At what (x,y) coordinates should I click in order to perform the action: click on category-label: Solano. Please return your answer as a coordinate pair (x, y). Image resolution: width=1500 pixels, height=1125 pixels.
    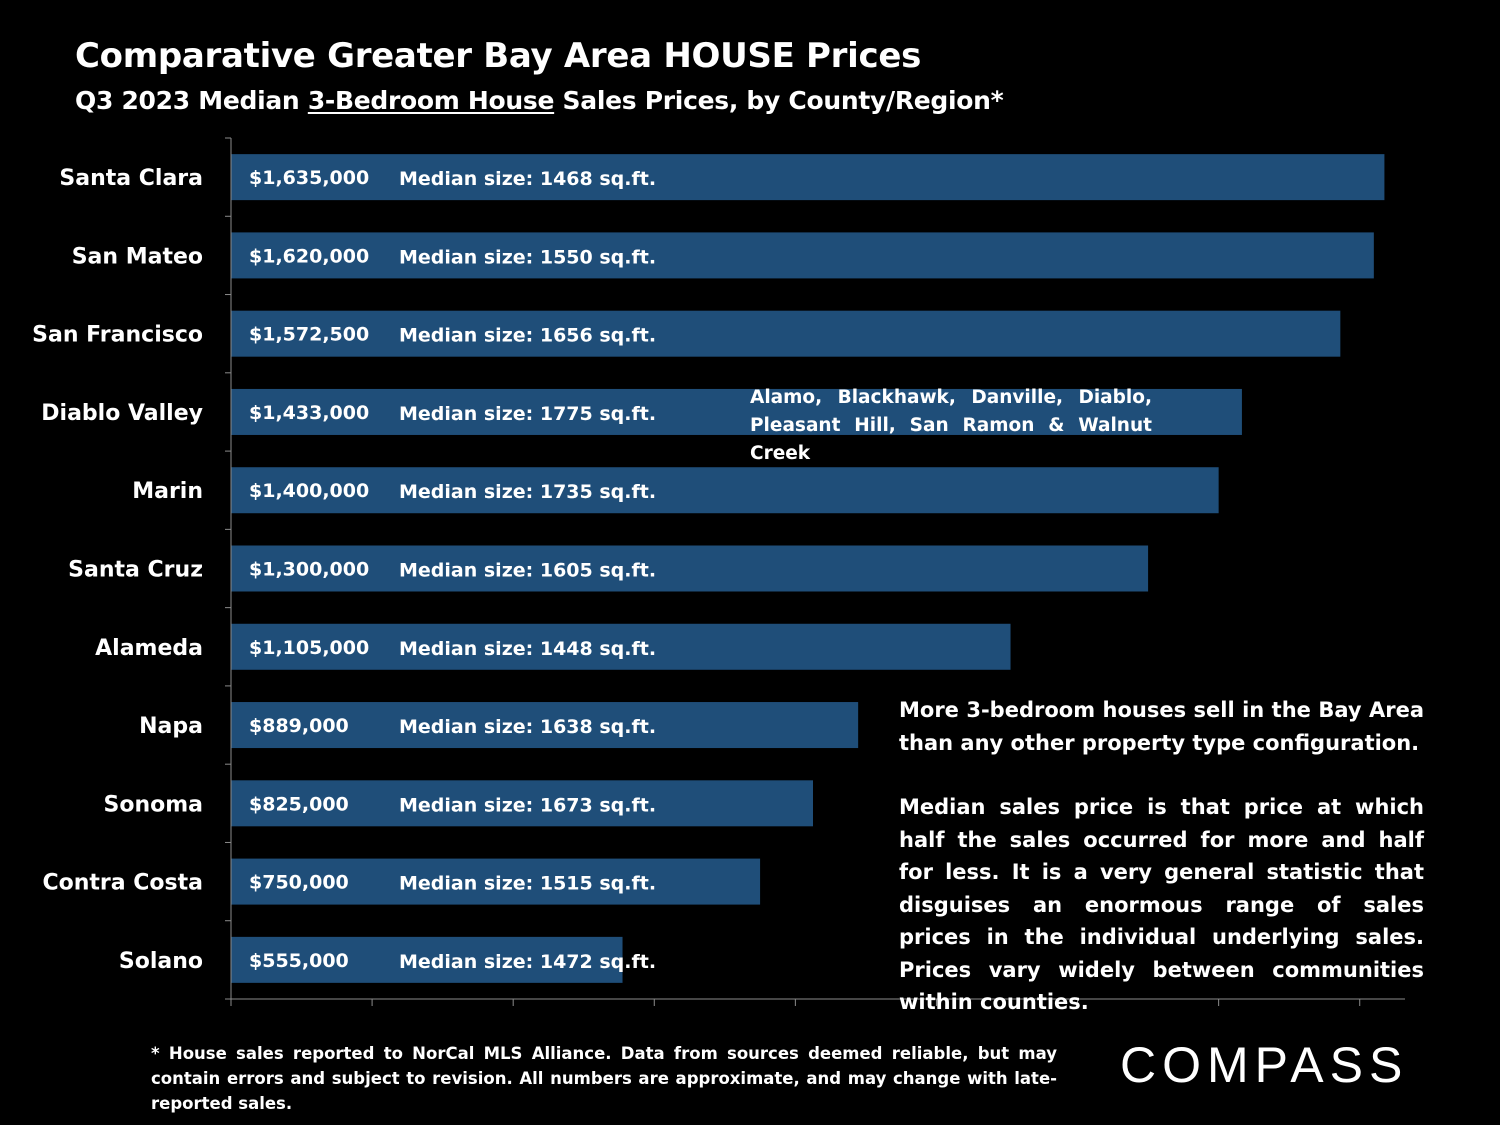
    Looking at the image, I should click on (161, 961).